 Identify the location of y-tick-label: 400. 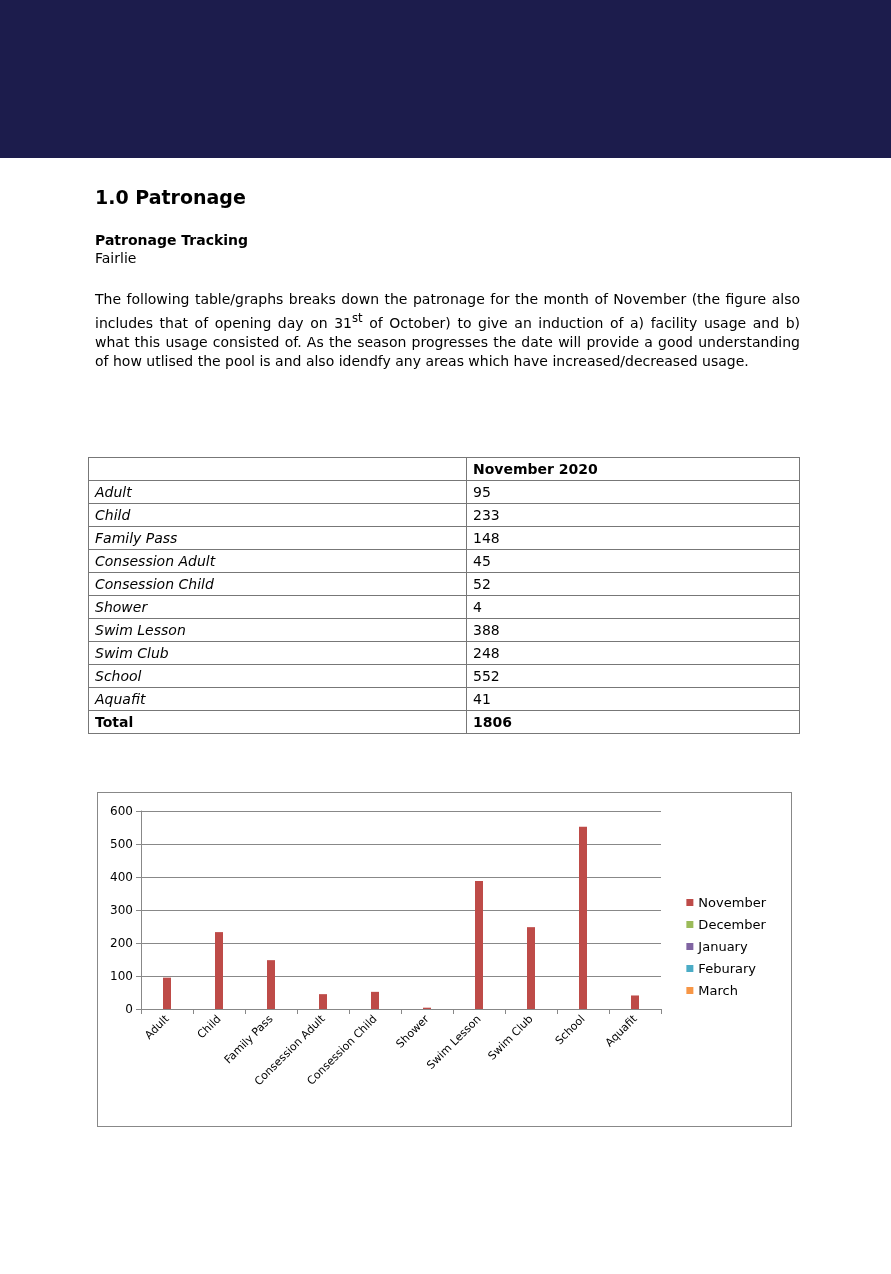
(121, 877).